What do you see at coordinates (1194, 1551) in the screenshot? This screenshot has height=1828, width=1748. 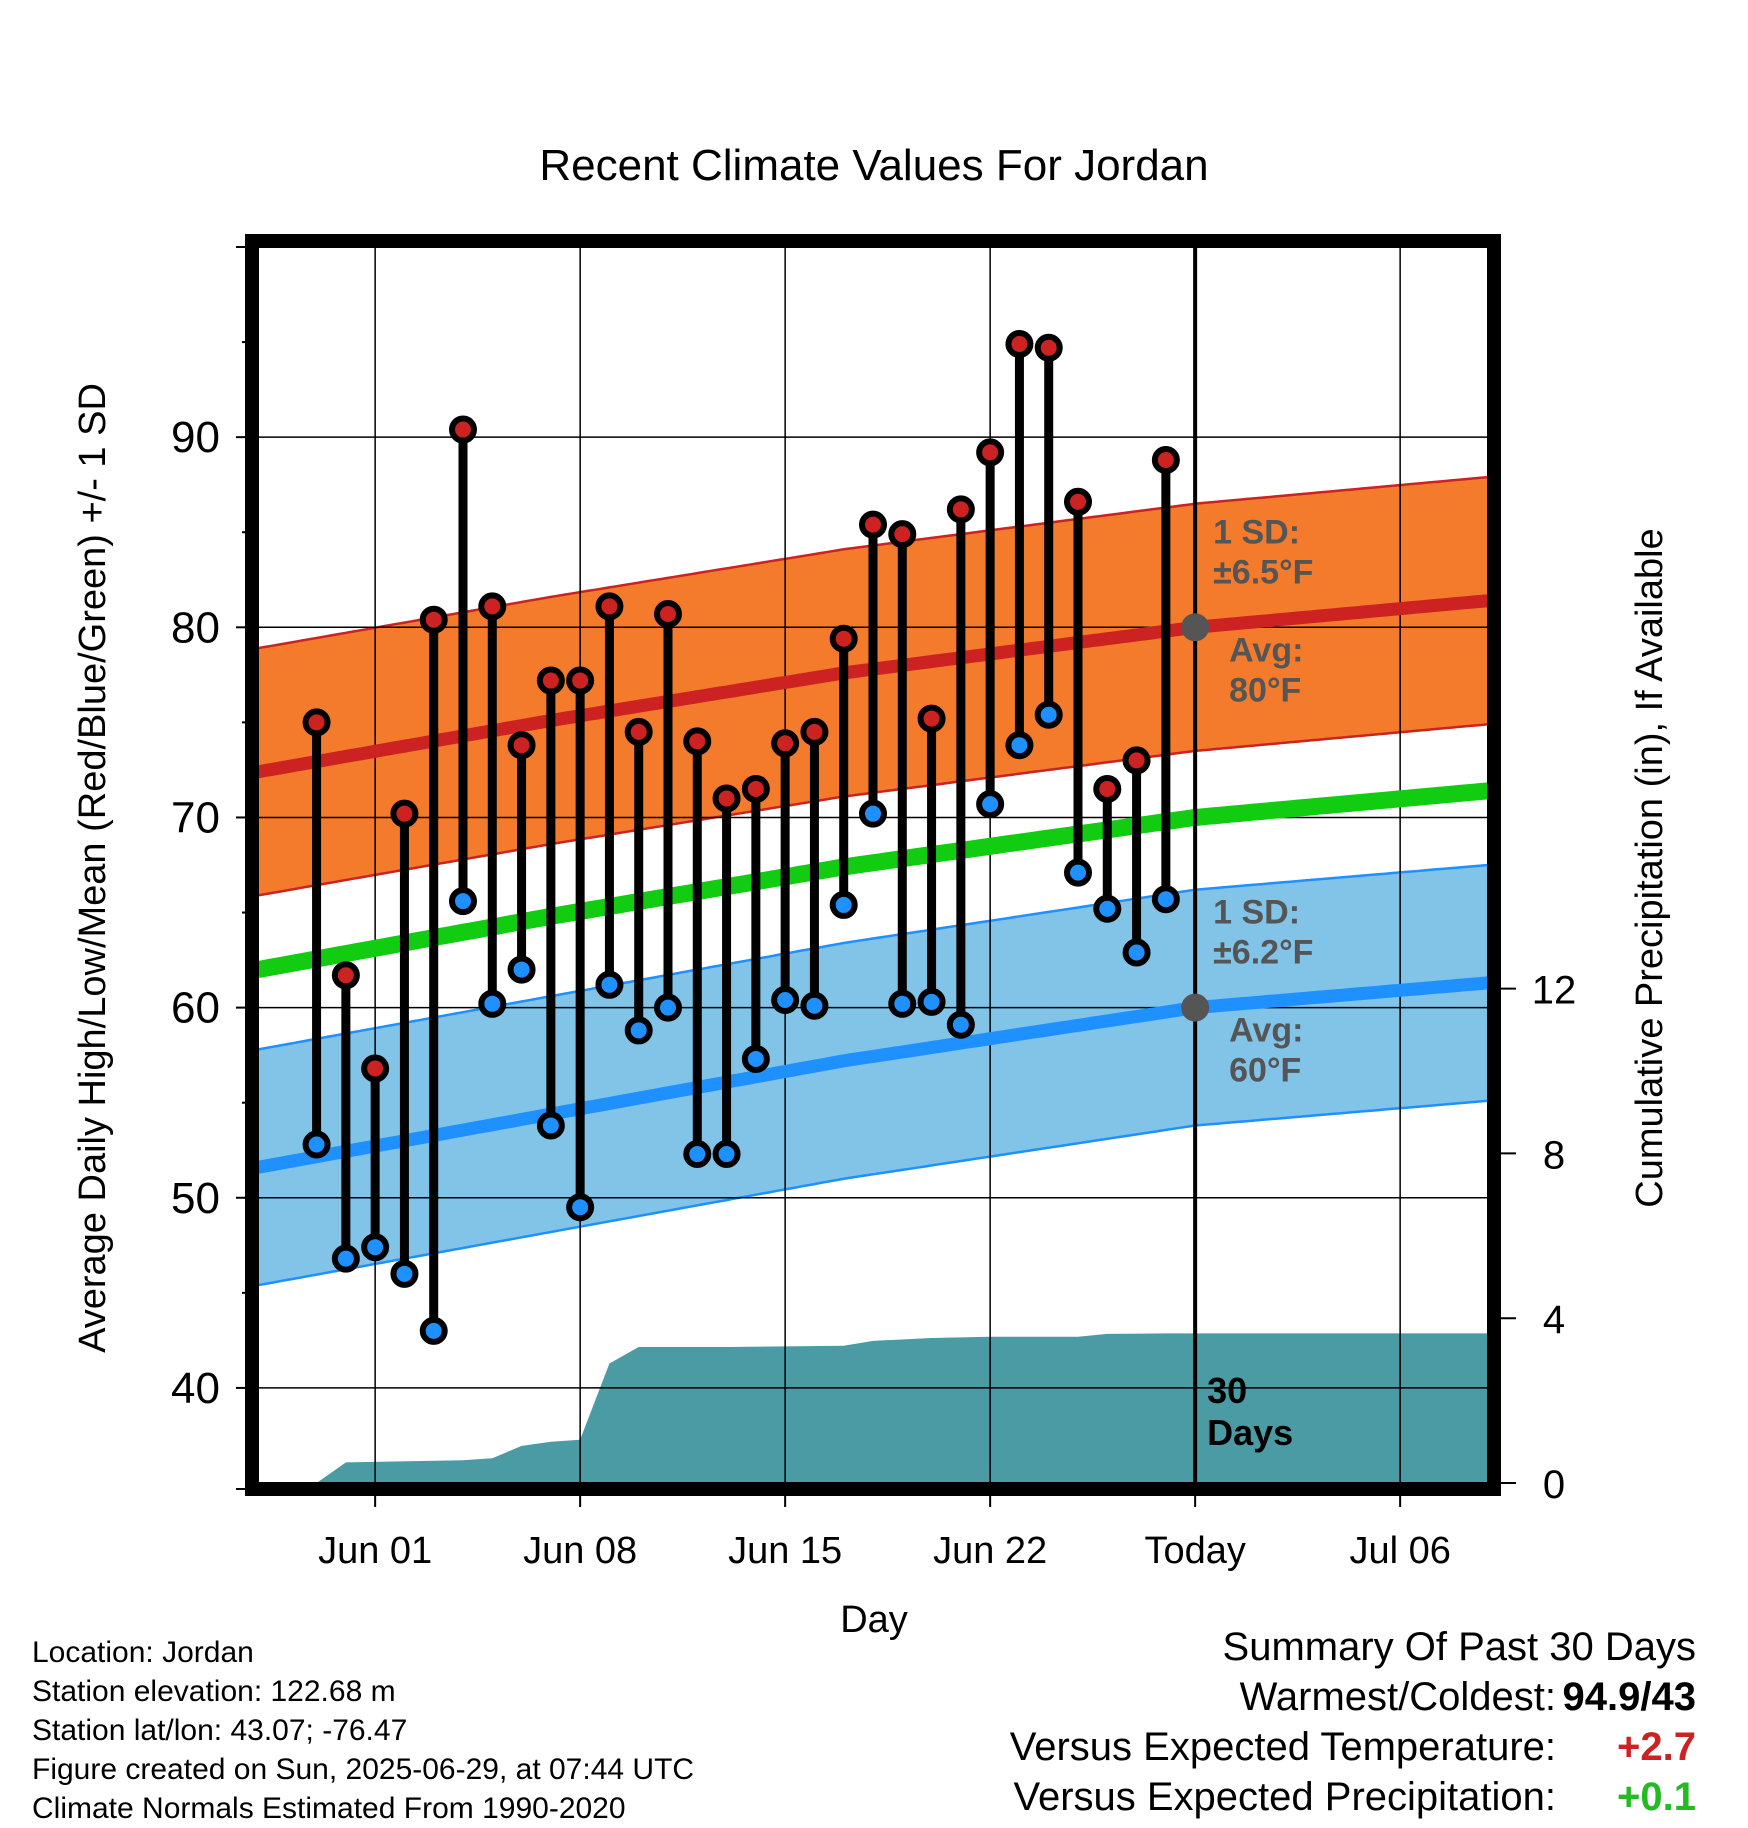 I see `x-tick-label: Today` at bounding box center [1194, 1551].